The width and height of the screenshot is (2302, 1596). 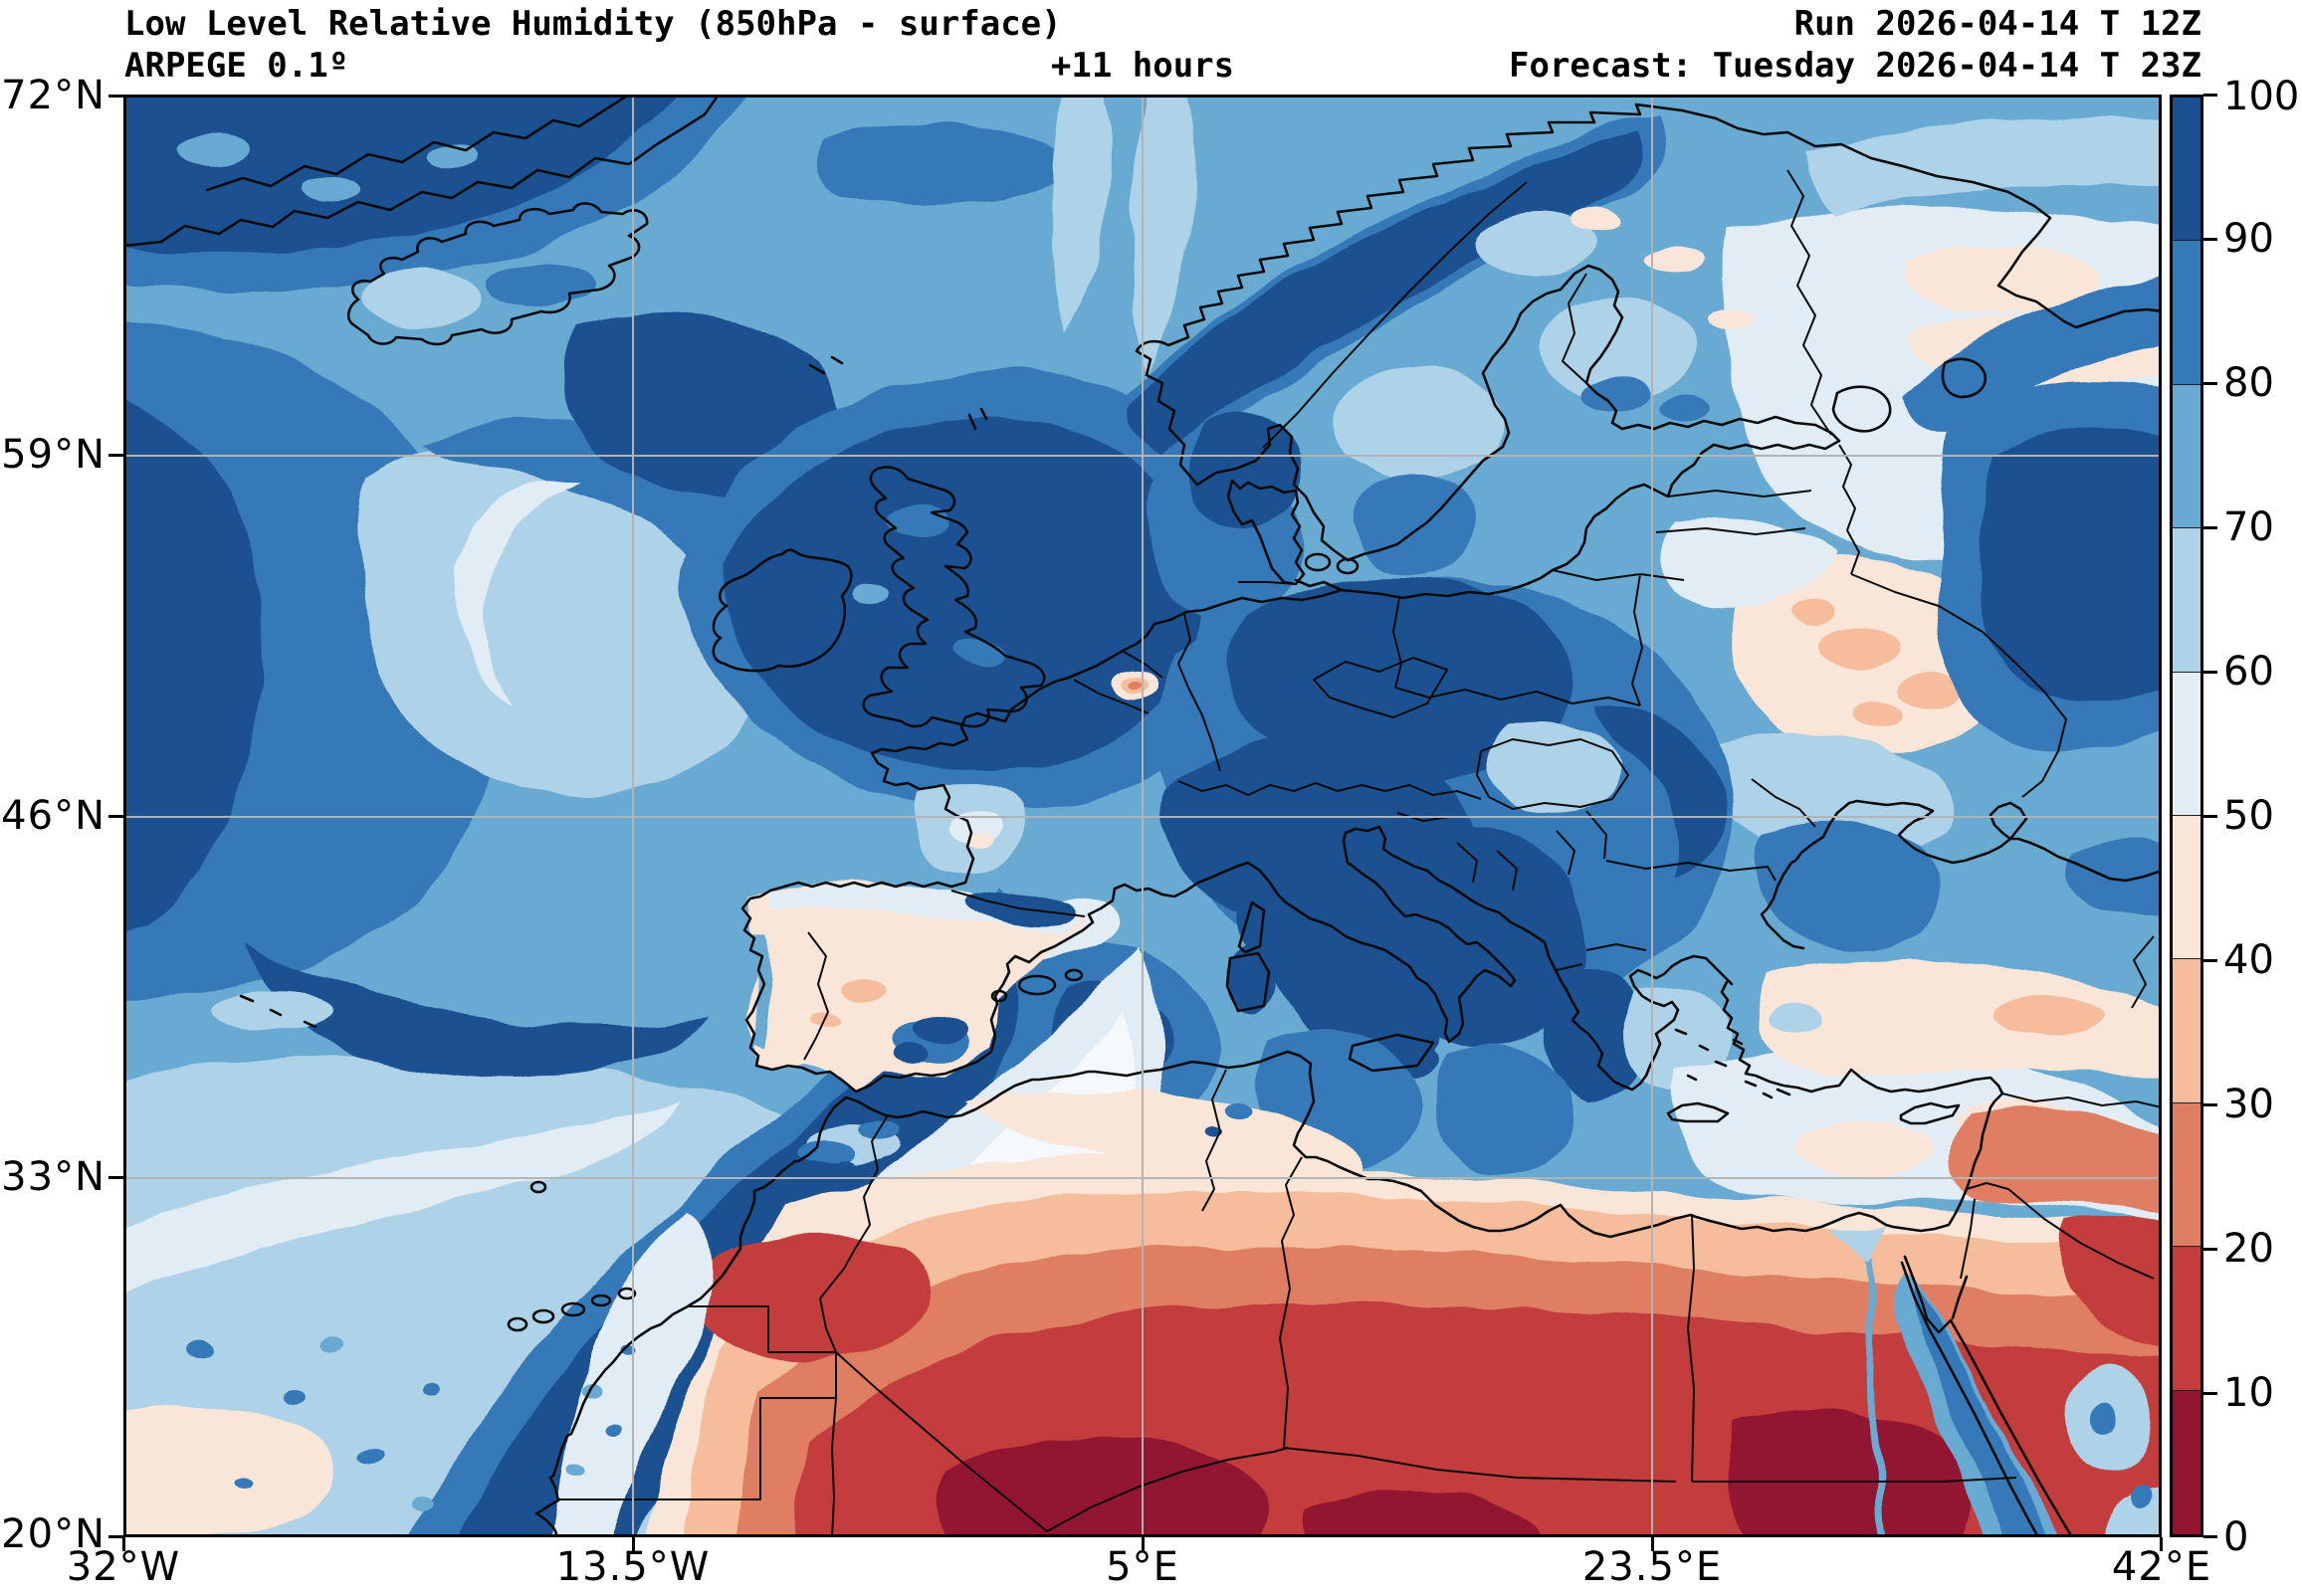 What do you see at coordinates (1143, 1567) in the screenshot?
I see `x-axis-label: 5°E` at bounding box center [1143, 1567].